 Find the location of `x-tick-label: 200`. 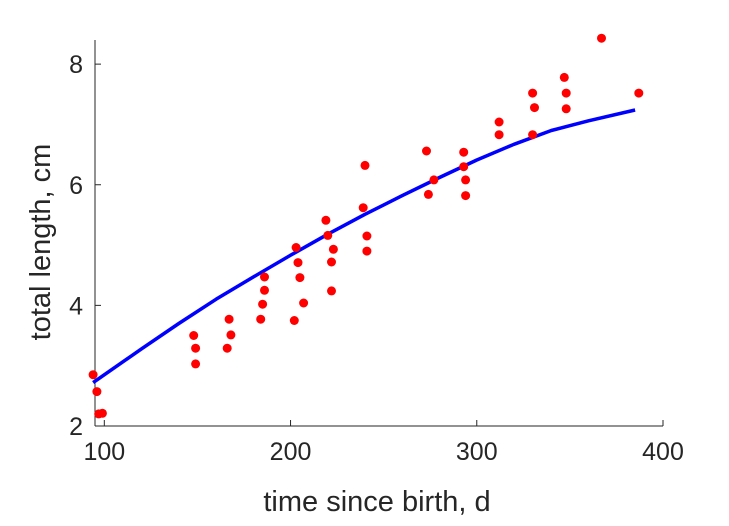

x-tick-label: 200 is located at coordinates (291, 452).